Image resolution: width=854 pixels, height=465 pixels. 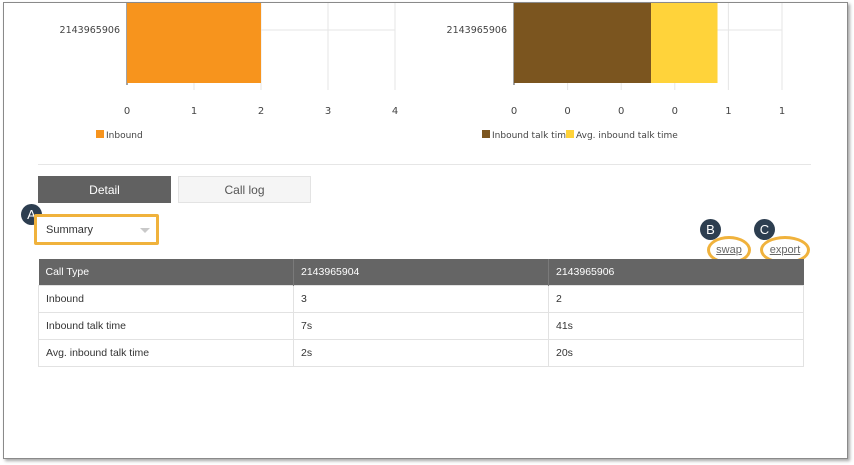 I want to click on table-cell: Inbound, so click(x=166, y=298).